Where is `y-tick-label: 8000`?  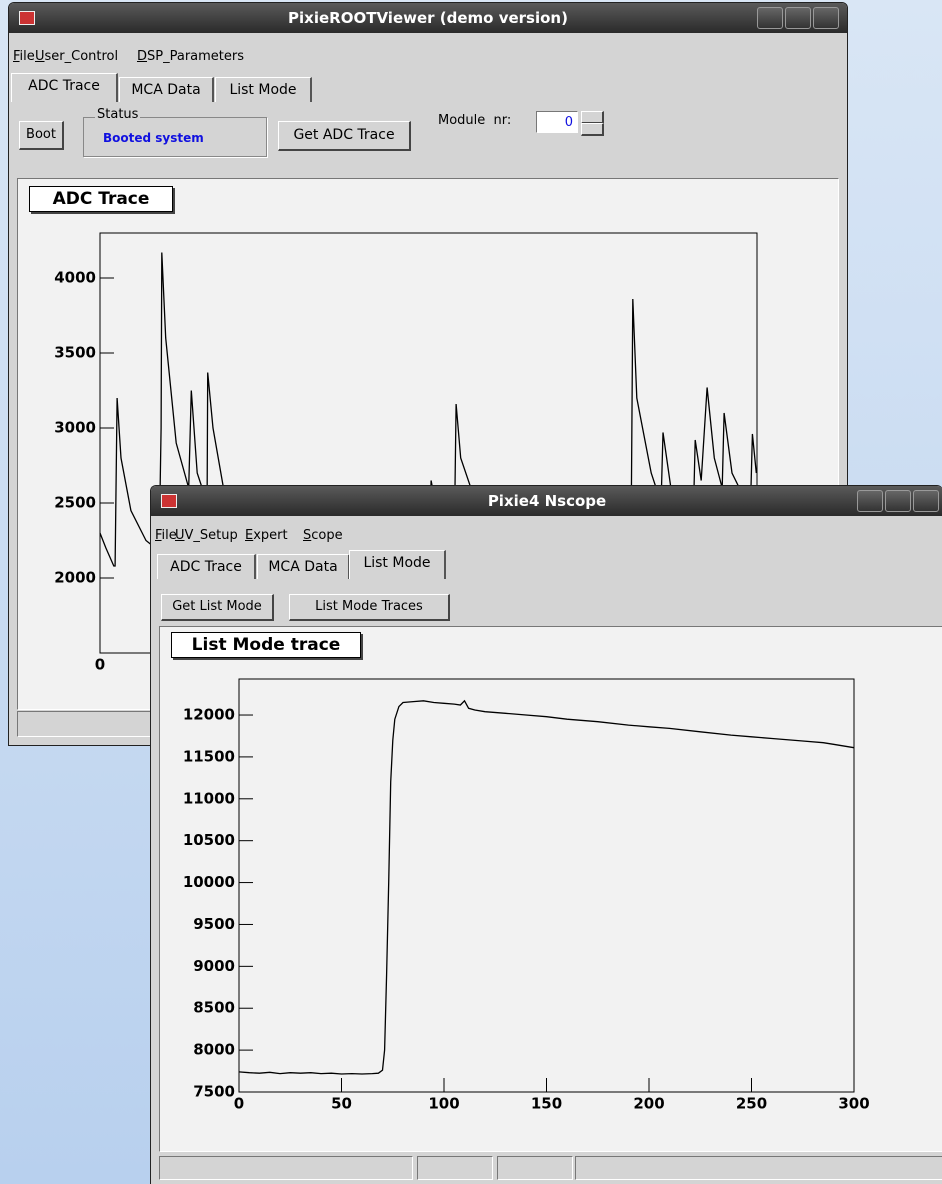 y-tick-label: 8000 is located at coordinates (214, 1050).